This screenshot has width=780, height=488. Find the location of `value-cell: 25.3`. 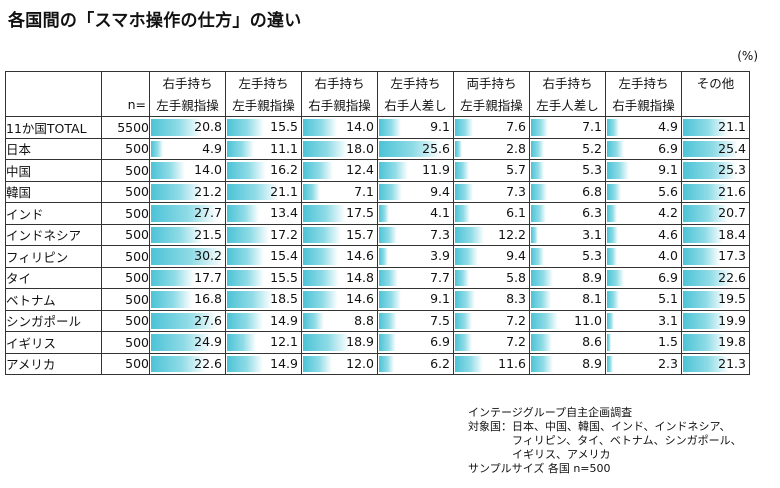

value-cell: 25.3 is located at coordinates (715, 170).